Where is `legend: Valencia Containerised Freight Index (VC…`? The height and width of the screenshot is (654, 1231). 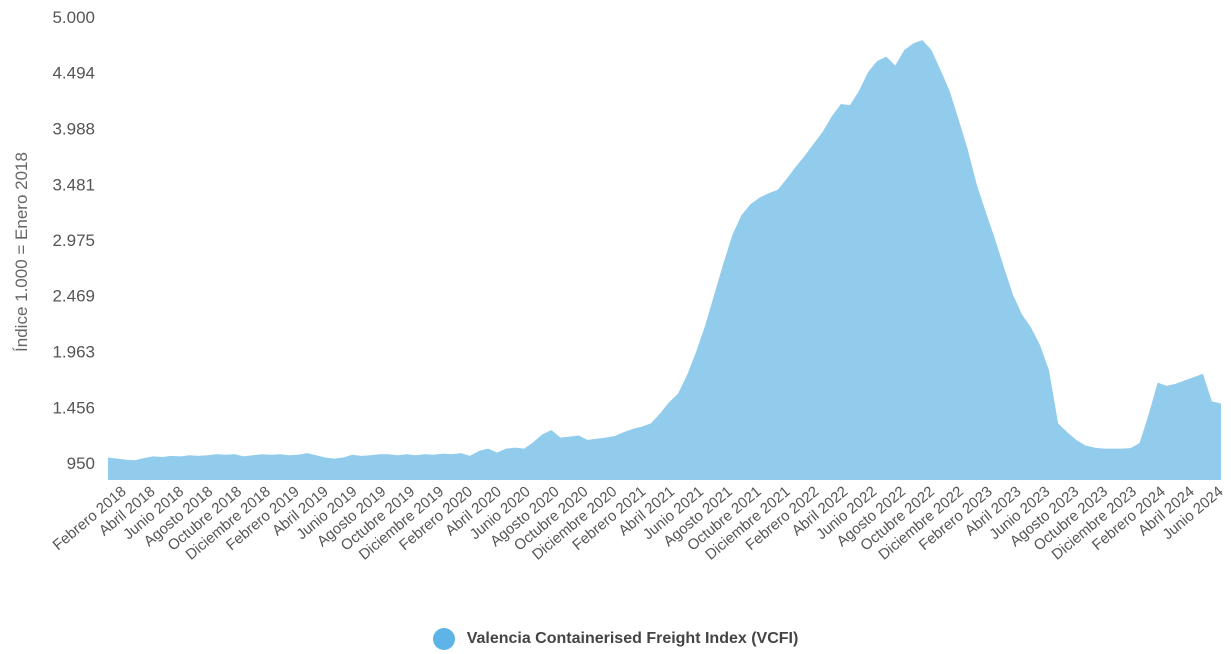 legend: Valencia Containerised Freight Index (VC… is located at coordinates (615, 639).